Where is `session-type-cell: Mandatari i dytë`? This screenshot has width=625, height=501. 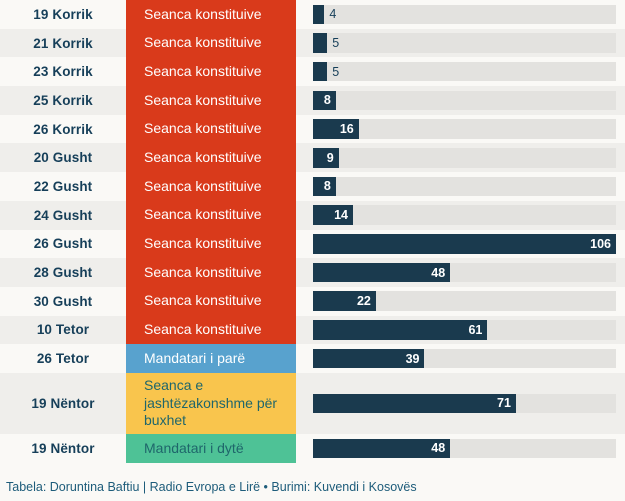 session-type-cell: Mandatari i dytë is located at coordinates (211, 448).